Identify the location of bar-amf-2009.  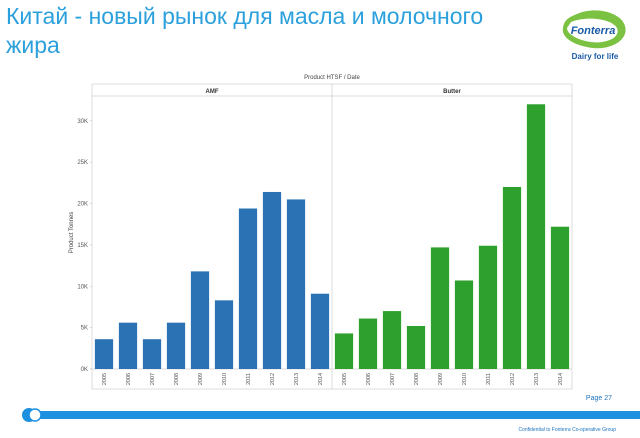
(200, 320).